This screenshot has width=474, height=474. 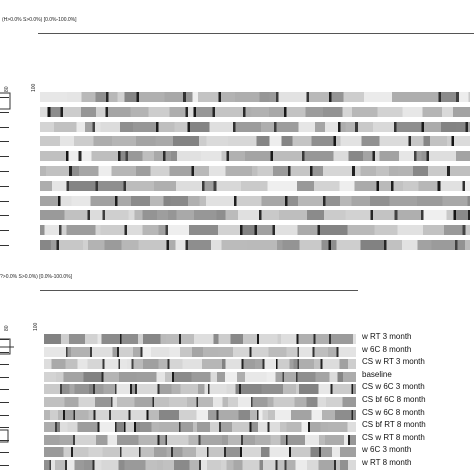 What do you see at coordinates (394, 425) in the screenshot?
I see `lane-label: CS bf RT 8 month` at bounding box center [394, 425].